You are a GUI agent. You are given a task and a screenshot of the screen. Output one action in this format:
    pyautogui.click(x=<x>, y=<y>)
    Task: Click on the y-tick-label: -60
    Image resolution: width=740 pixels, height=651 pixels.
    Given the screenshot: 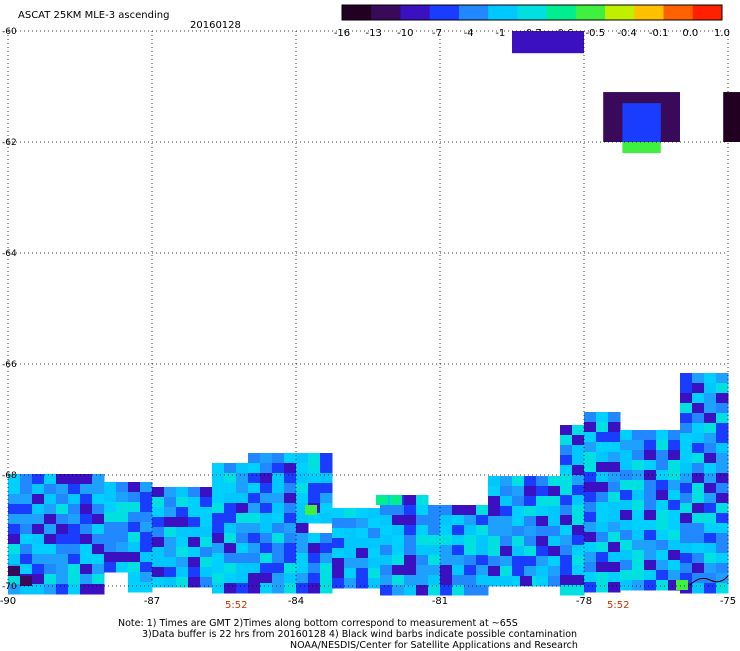 What is the action you would take?
    pyautogui.click(x=9, y=32)
    